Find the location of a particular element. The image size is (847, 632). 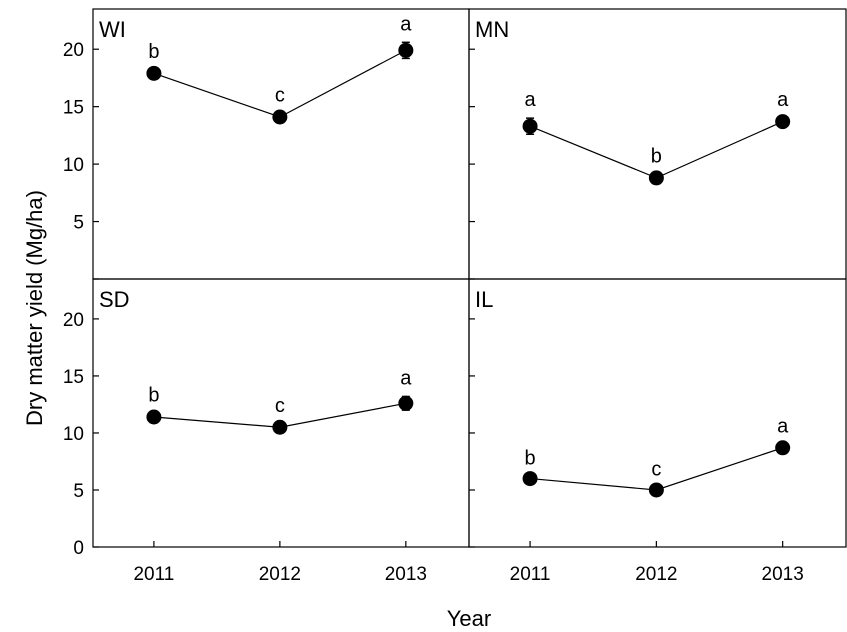

x-axis-title: Year is located at coordinates (469, 618).